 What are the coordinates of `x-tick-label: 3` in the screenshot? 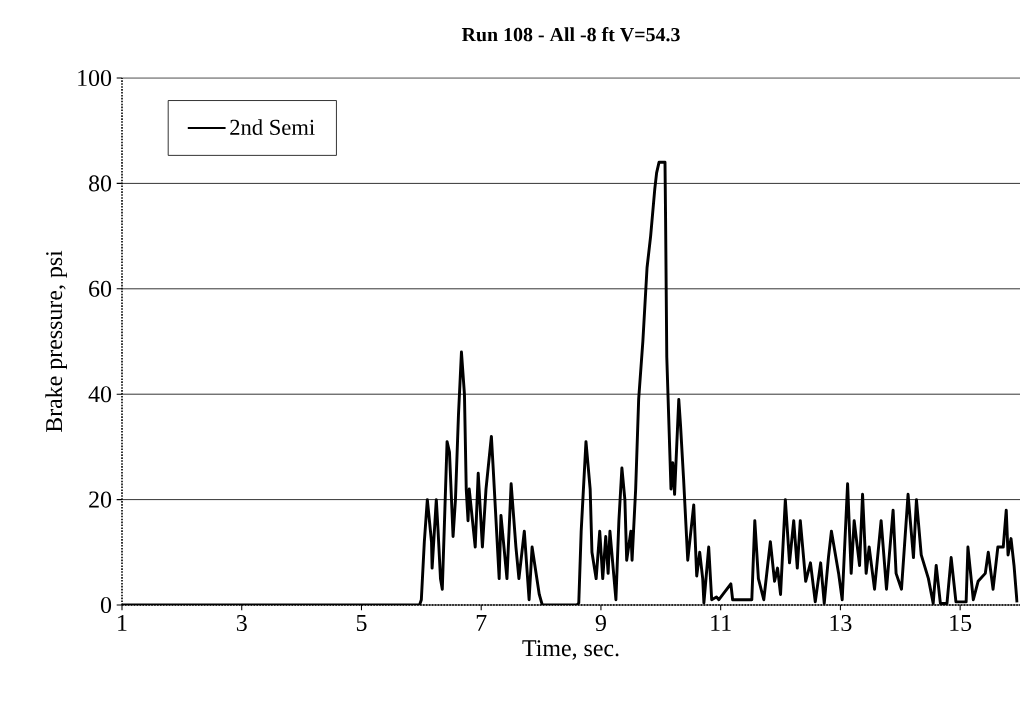 It's located at (241, 623).